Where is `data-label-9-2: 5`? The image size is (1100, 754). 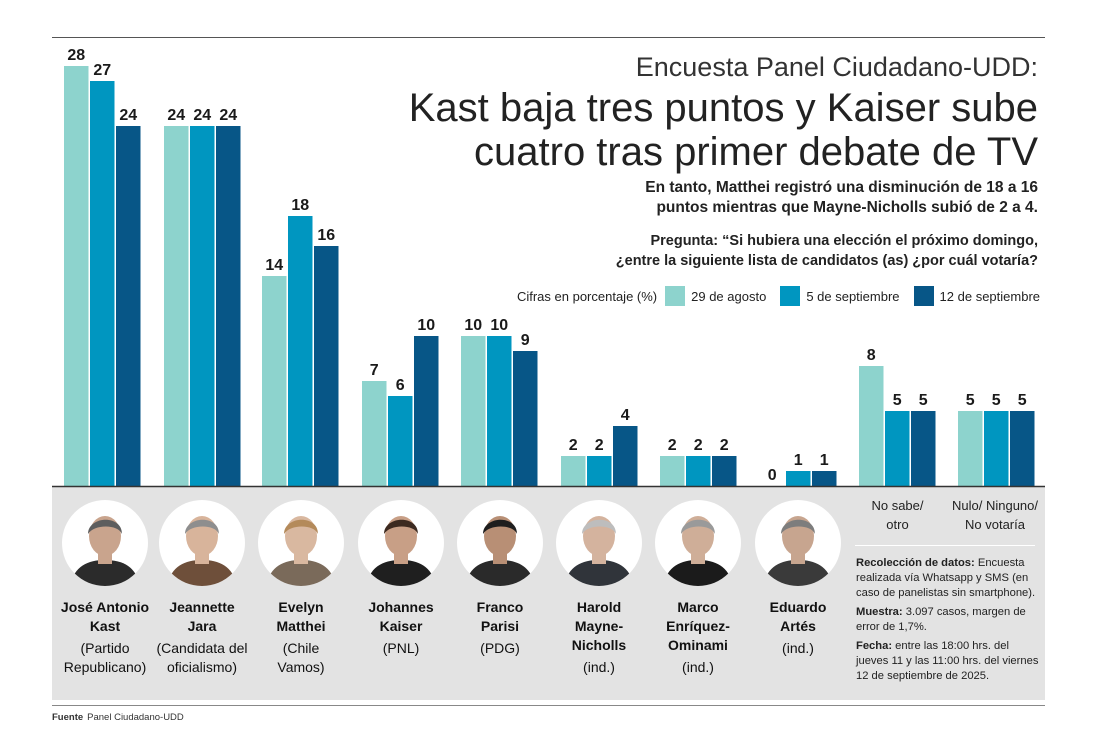 data-label-9-2: 5 is located at coordinates (1022, 400).